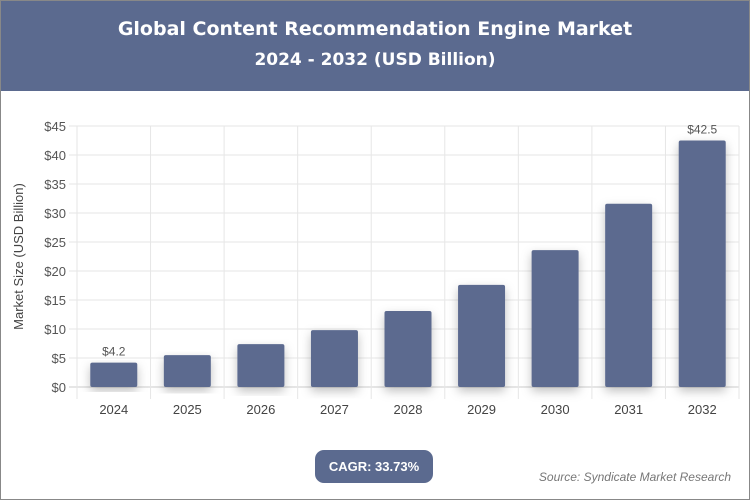  I want to click on y-tick-label: $40, so click(55, 155).